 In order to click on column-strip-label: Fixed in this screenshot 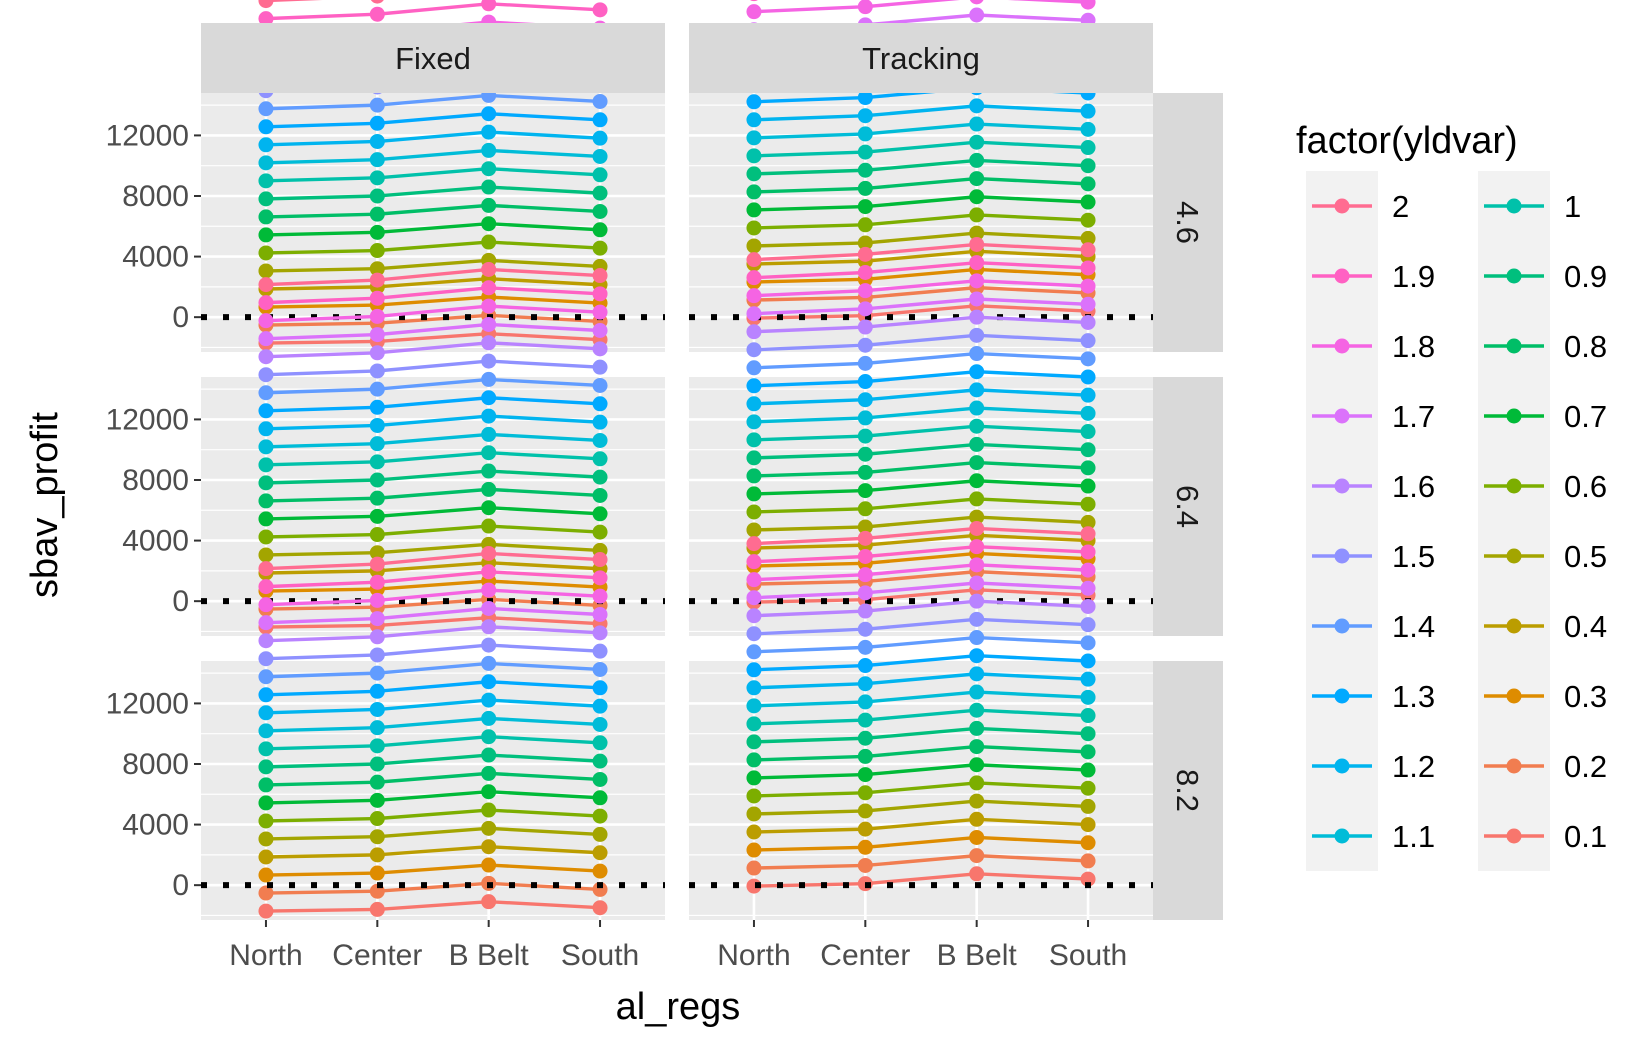, I will do `click(433, 58)`.